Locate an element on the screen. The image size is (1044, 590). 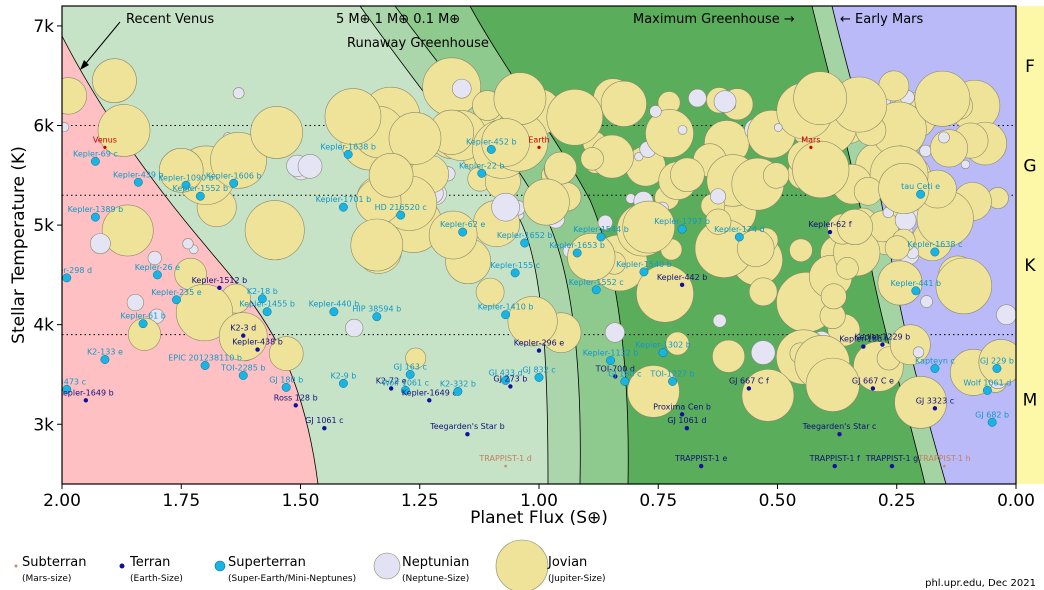
spectral-class-label: F is located at coordinates (1030, 67).